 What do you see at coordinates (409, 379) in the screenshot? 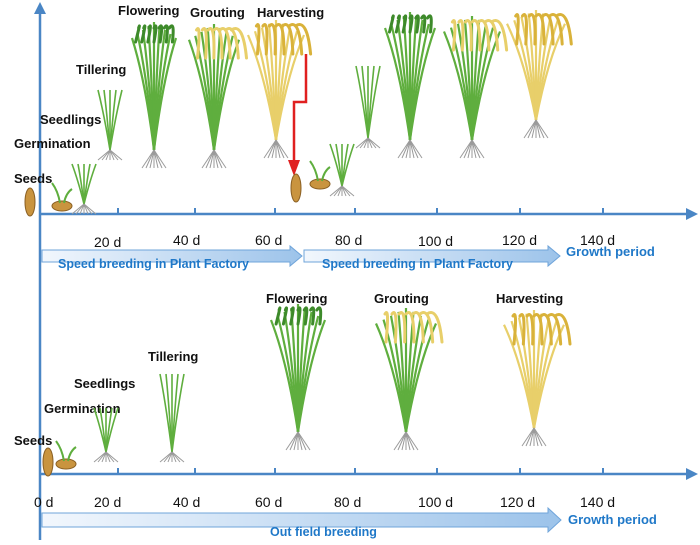
I see `bottom-grouting-rice-plant-icon` at bounding box center [409, 379].